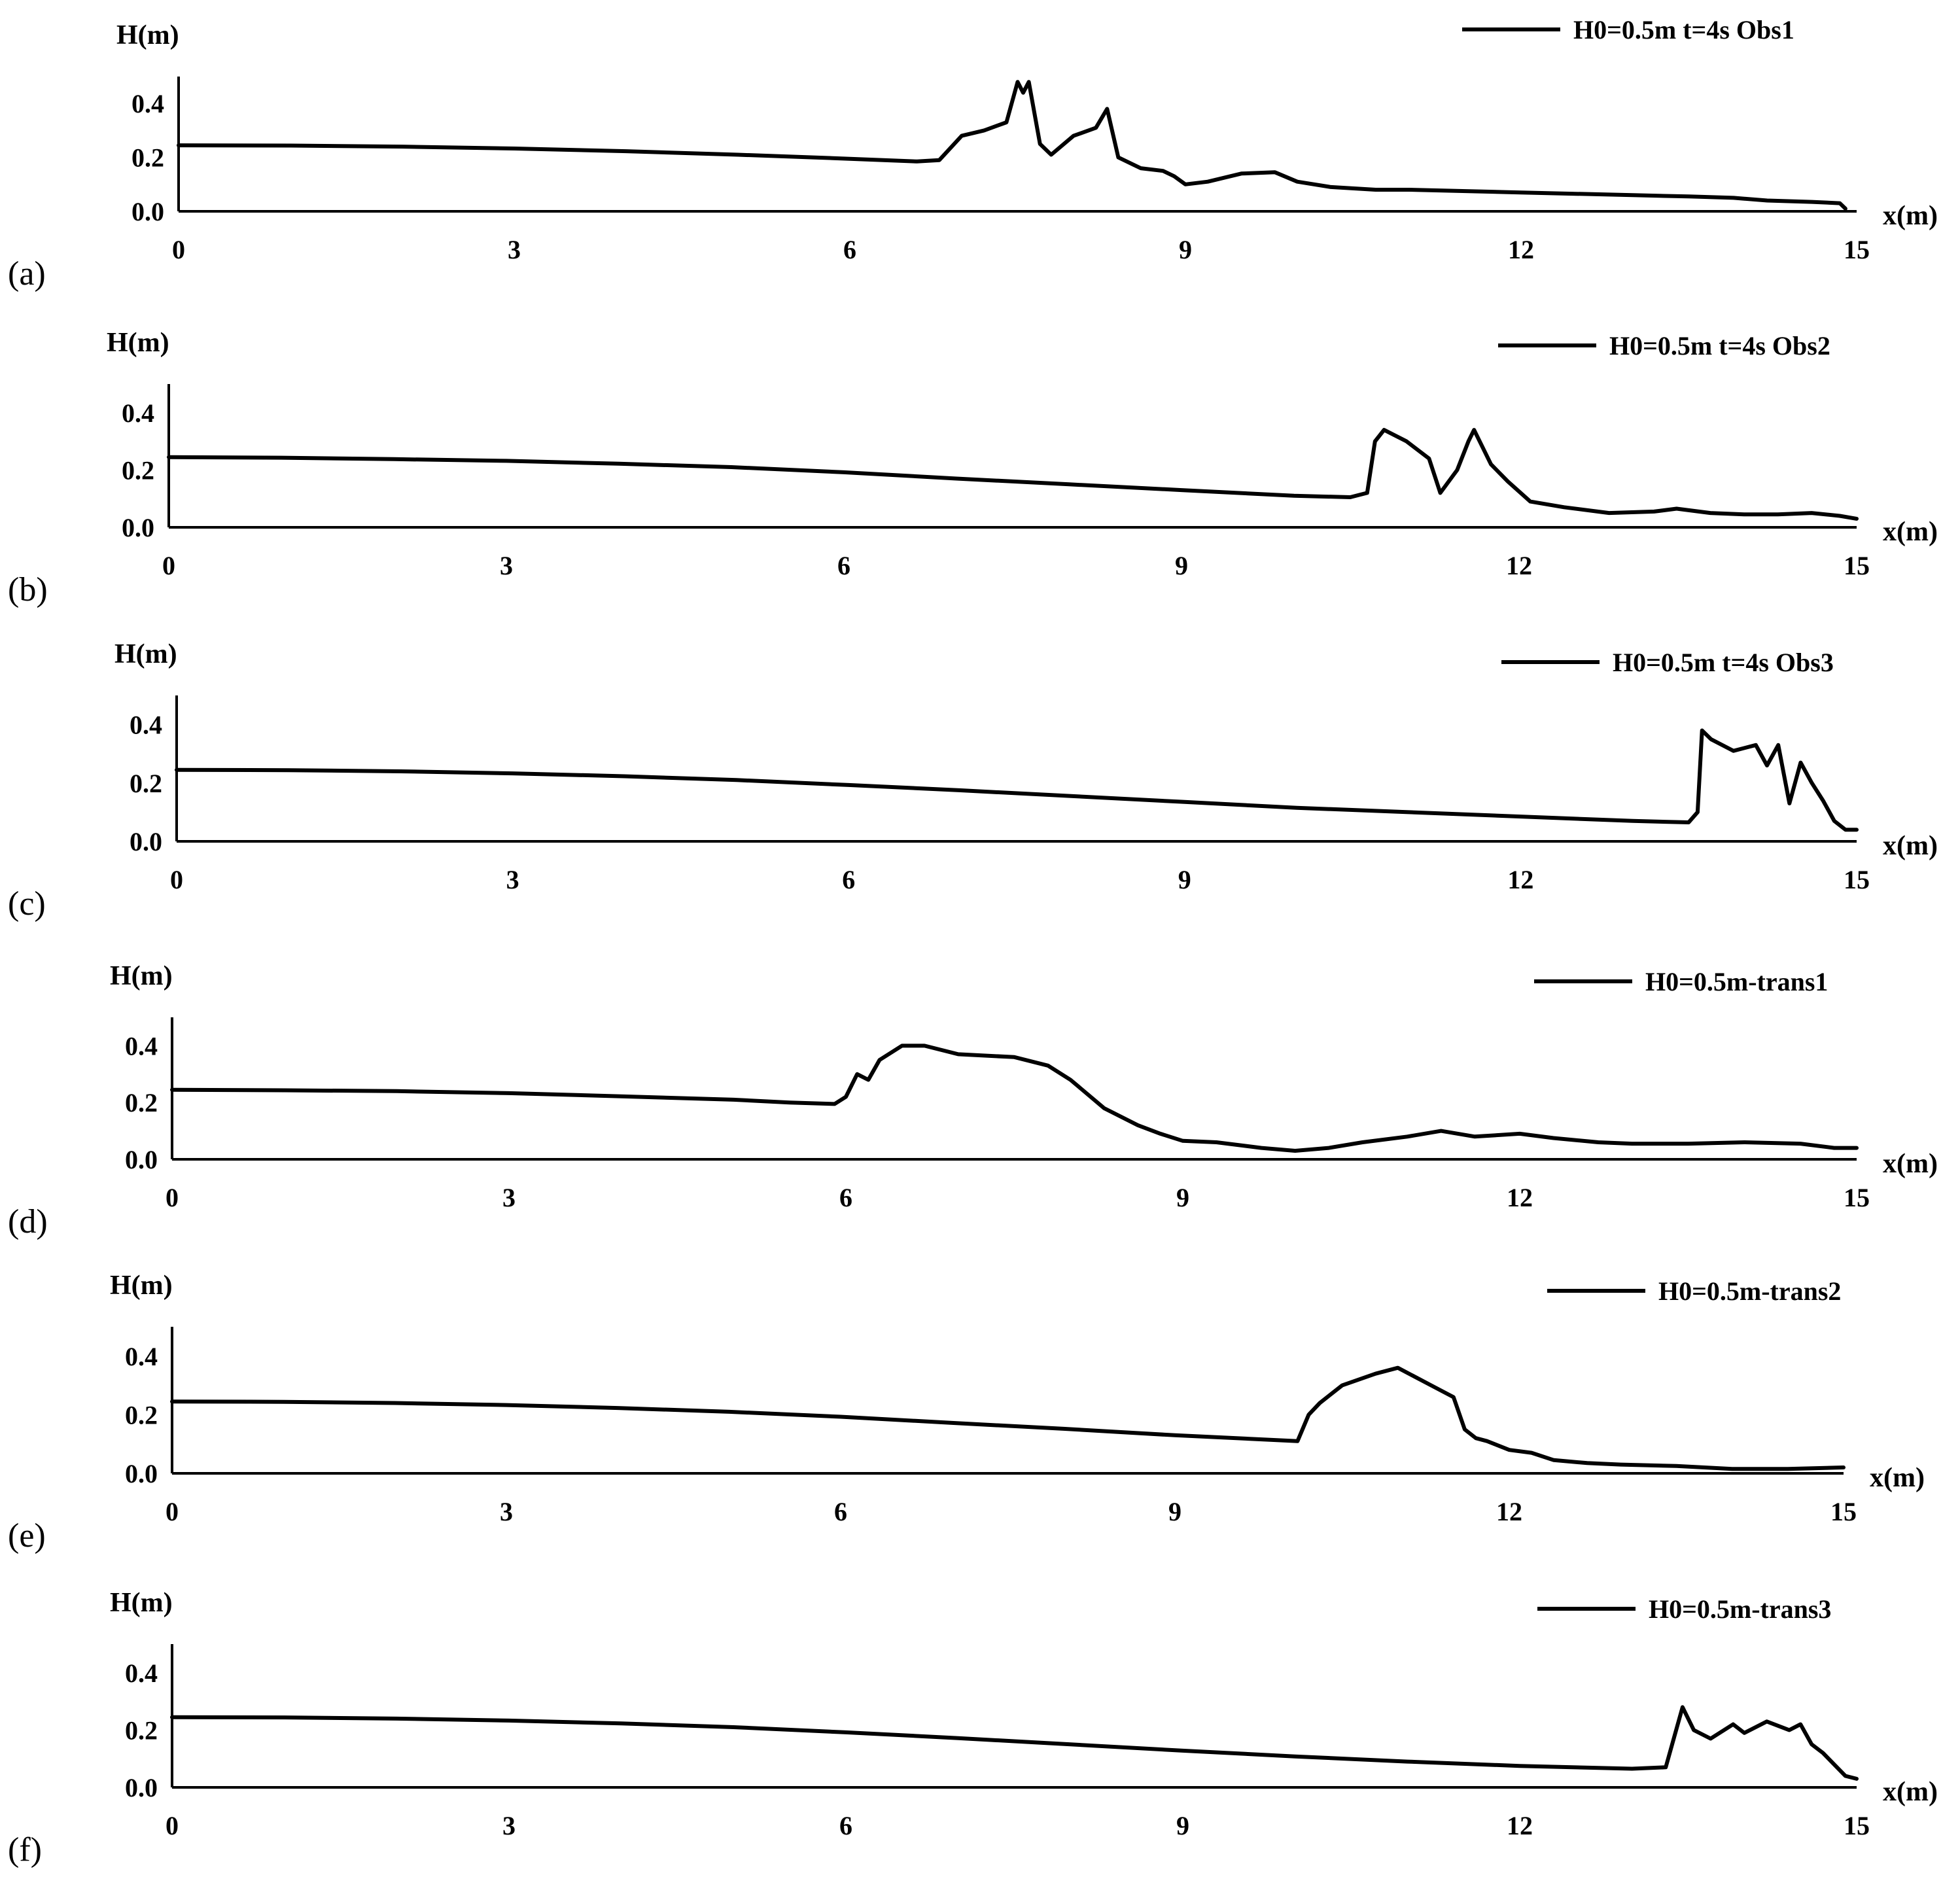  I want to click on panel-label: (a), so click(27, 273).